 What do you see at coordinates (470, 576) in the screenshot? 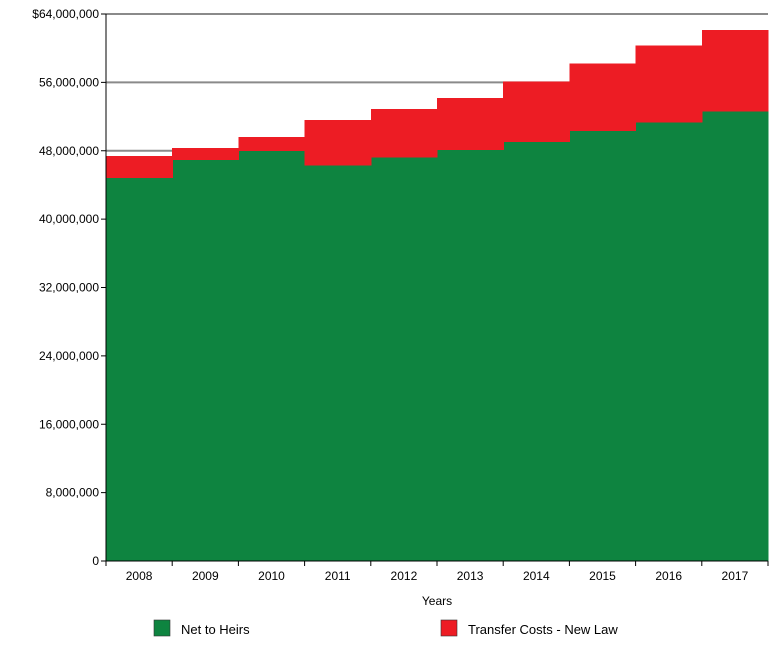
I see `x-tick-label: 2013` at bounding box center [470, 576].